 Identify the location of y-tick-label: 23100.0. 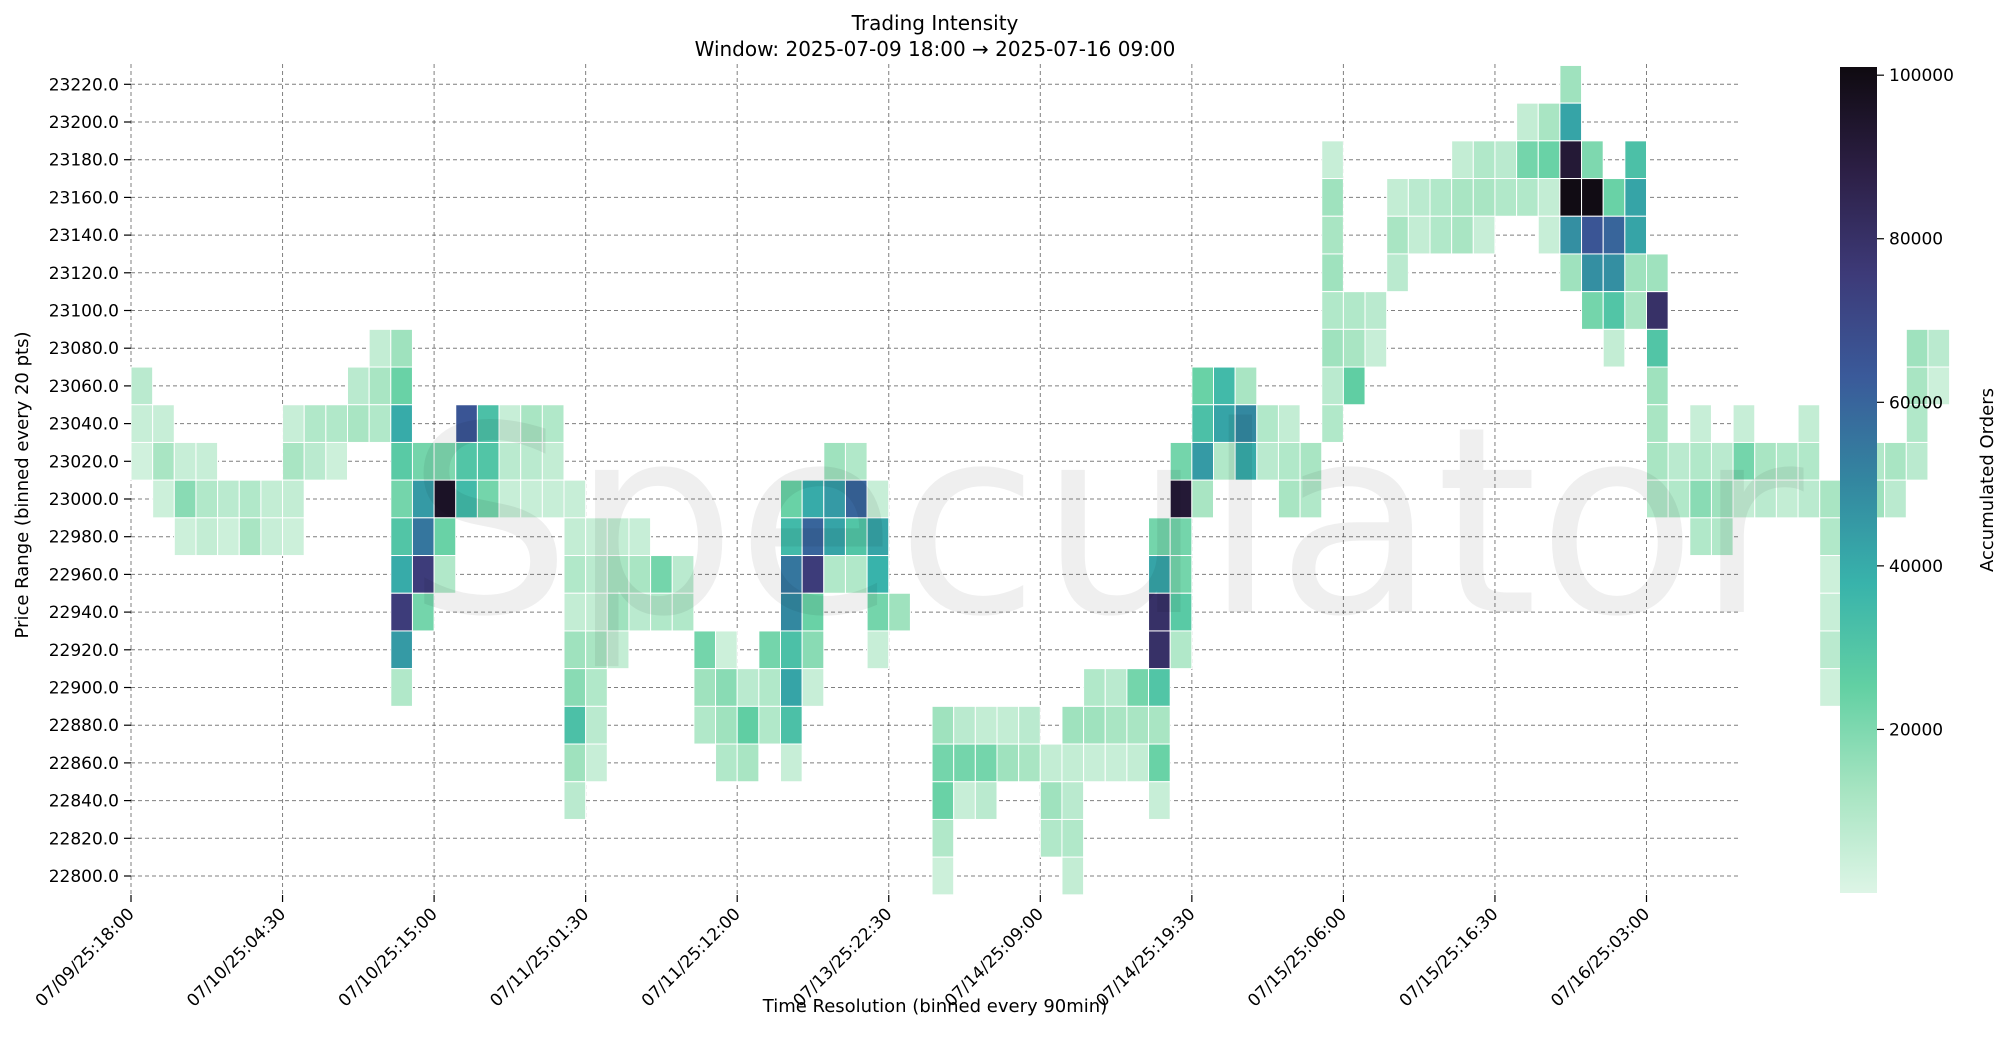
(84, 312).